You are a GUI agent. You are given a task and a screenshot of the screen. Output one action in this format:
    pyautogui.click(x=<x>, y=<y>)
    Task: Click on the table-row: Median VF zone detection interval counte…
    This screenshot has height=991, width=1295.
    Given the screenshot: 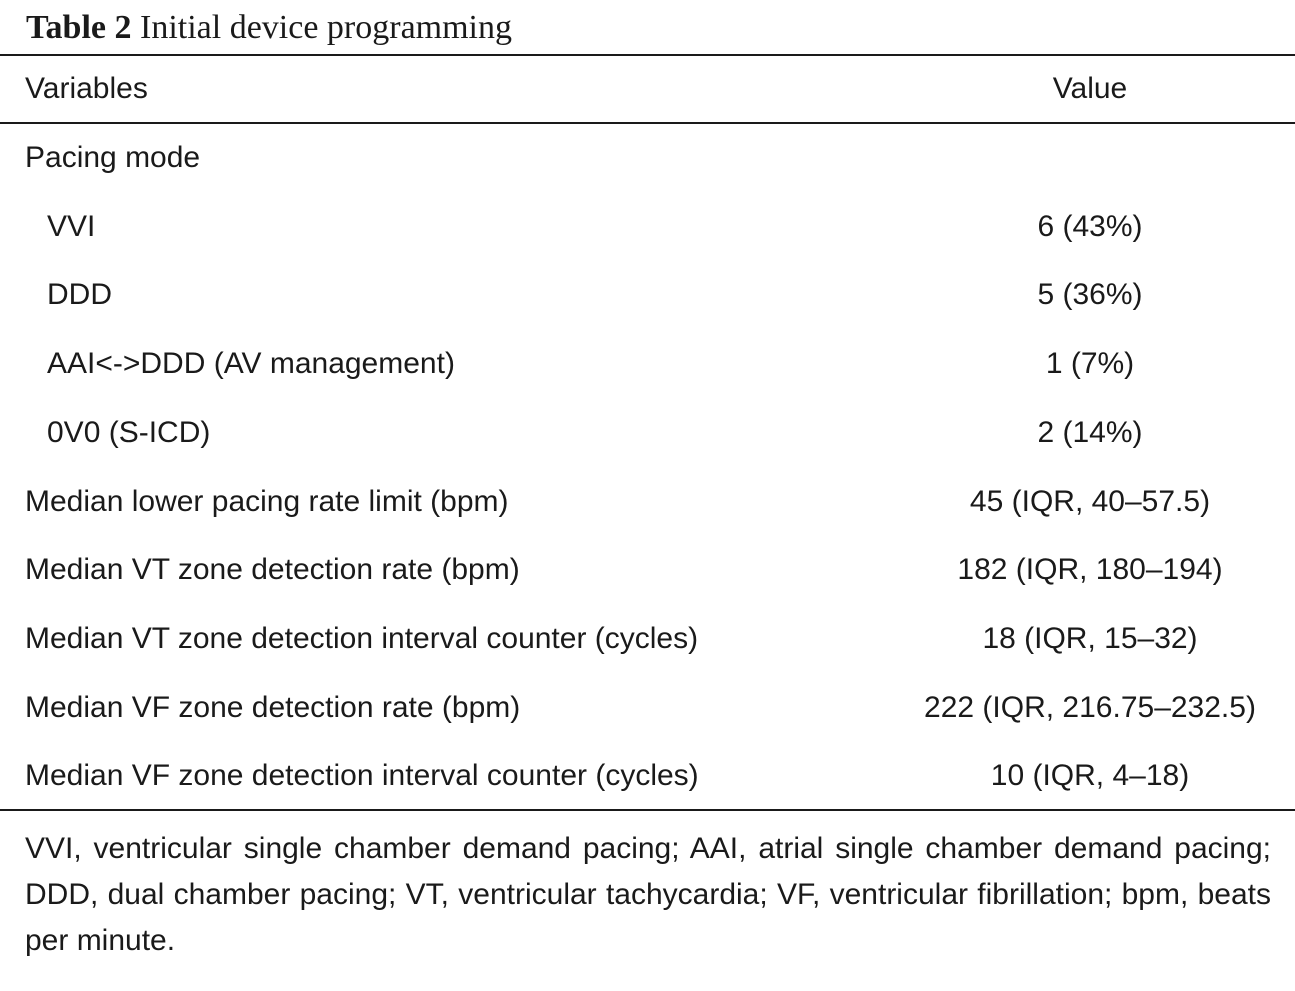 What is the action you would take?
    pyautogui.click(x=647, y=776)
    